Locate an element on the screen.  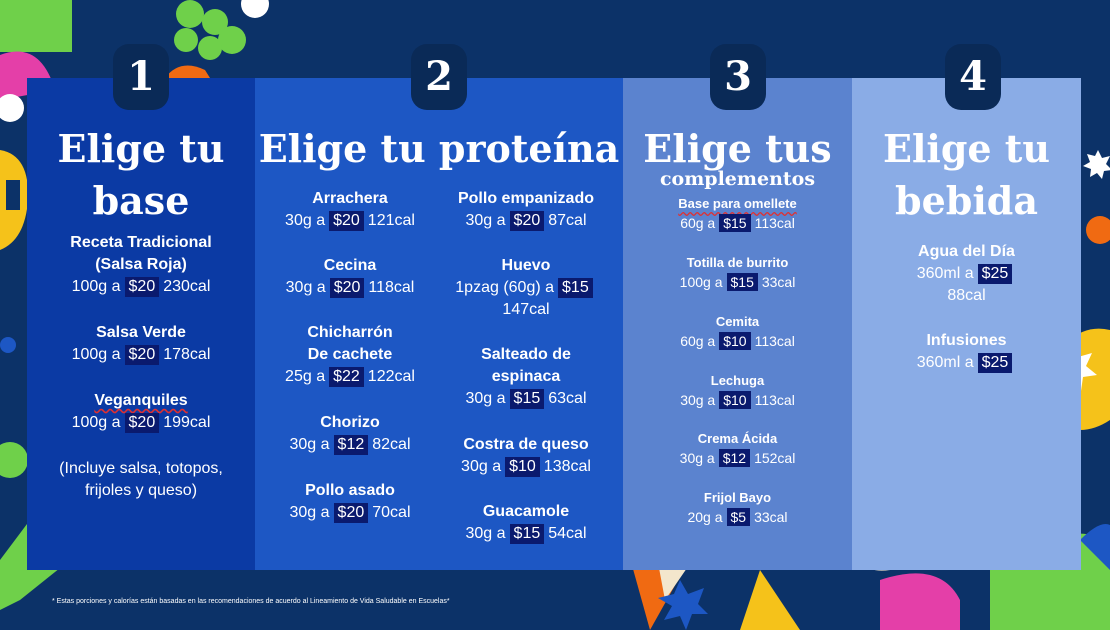
item-details: 30g a $15 54cal is located at coordinates (526, 534).